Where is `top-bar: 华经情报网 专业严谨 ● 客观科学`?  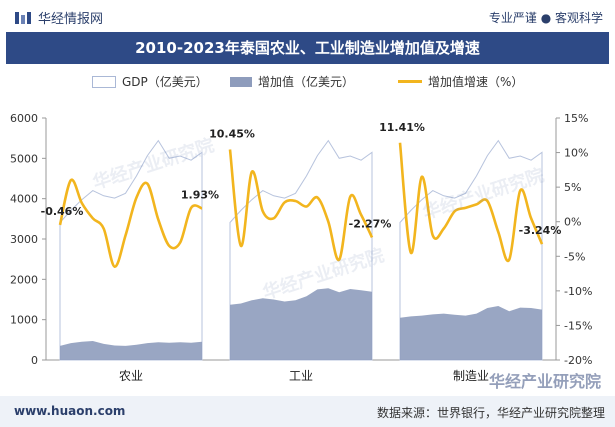
top-bar: 华经情报网 专业严谨 ● 客观科学 is located at coordinates (307, 16).